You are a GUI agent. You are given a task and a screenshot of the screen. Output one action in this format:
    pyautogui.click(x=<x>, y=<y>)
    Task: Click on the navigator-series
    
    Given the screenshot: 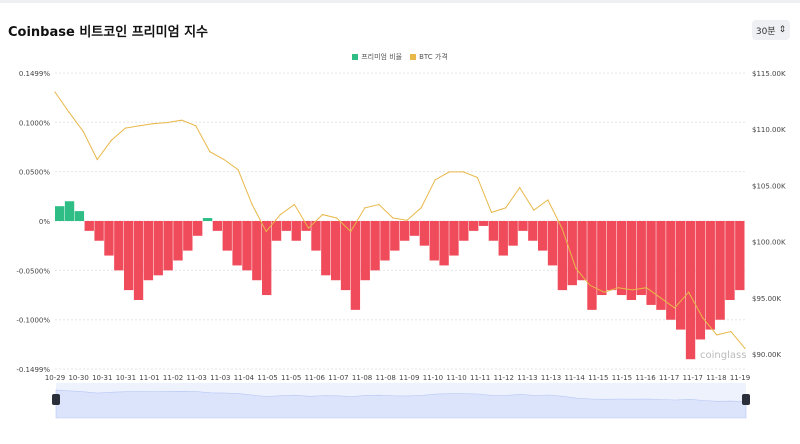 What is the action you would take?
    pyautogui.click(x=401, y=404)
    